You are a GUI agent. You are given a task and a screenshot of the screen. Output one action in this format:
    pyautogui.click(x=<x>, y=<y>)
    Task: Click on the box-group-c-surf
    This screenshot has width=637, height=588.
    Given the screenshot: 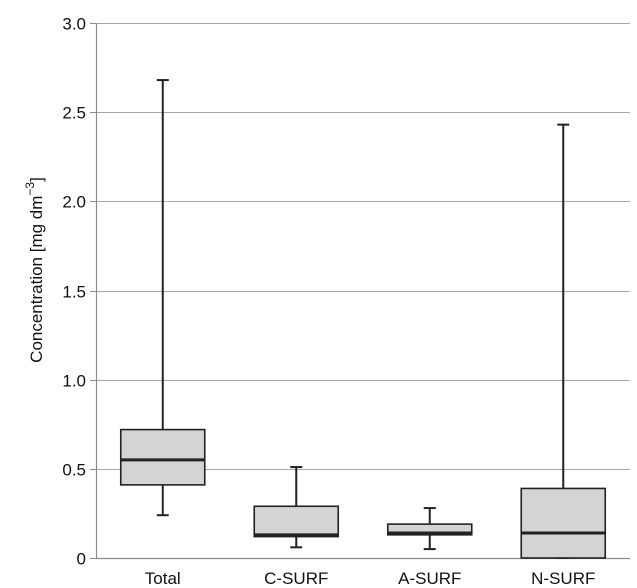 What is the action you would take?
    pyautogui.click(x=296, y=507)
    